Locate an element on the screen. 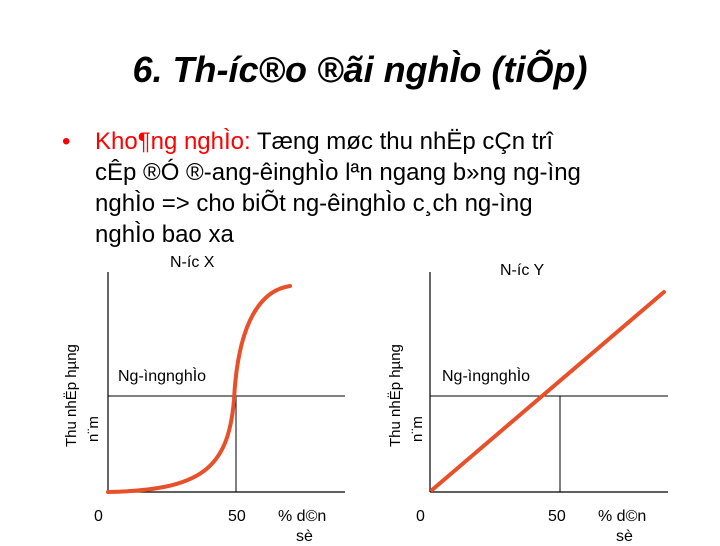  right-income-line is located at coordinates (548, 391).